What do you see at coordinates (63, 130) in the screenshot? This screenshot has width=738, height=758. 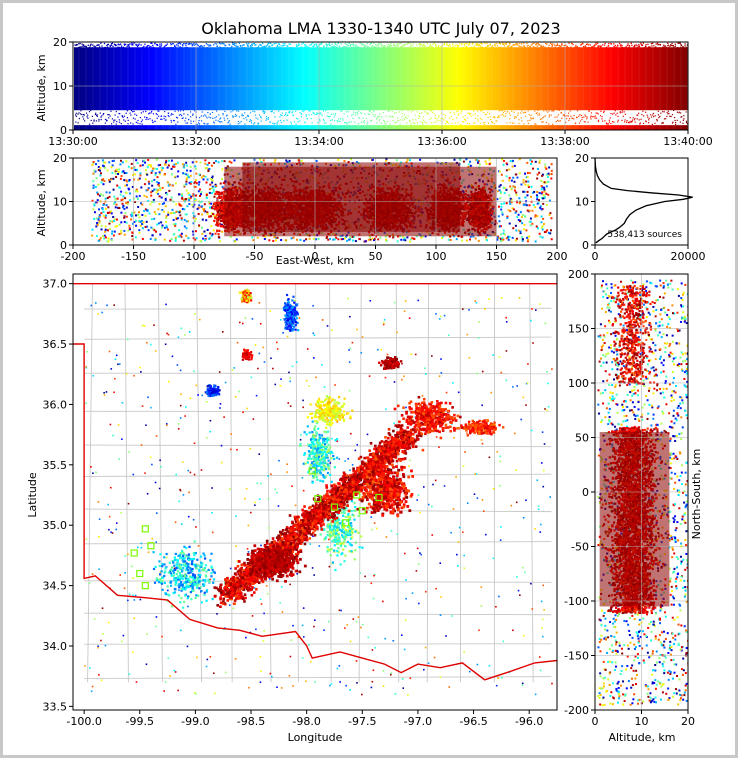 I see `y-tick-label: 0` at bounding box center [63, 130].